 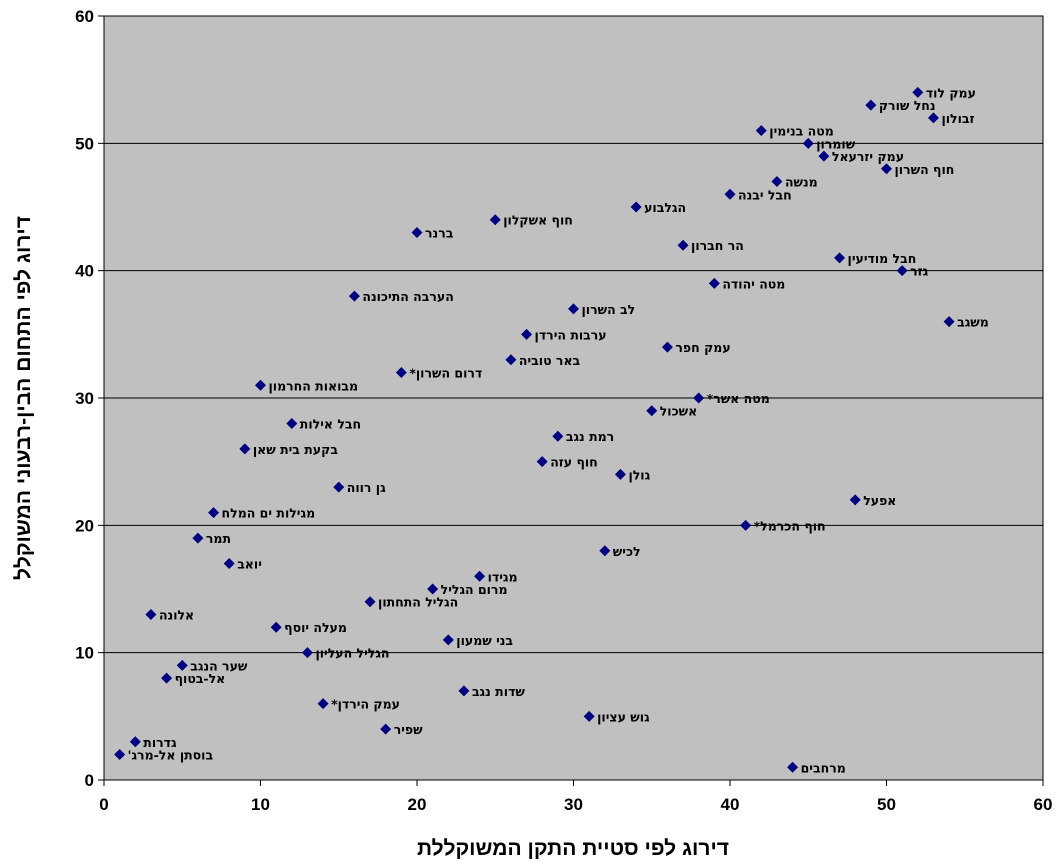 What do you see at coordinates (269, 513) in the screenshot?
I see `data-point-label: מגילות ים המלח` at bounding box center [269, 513].